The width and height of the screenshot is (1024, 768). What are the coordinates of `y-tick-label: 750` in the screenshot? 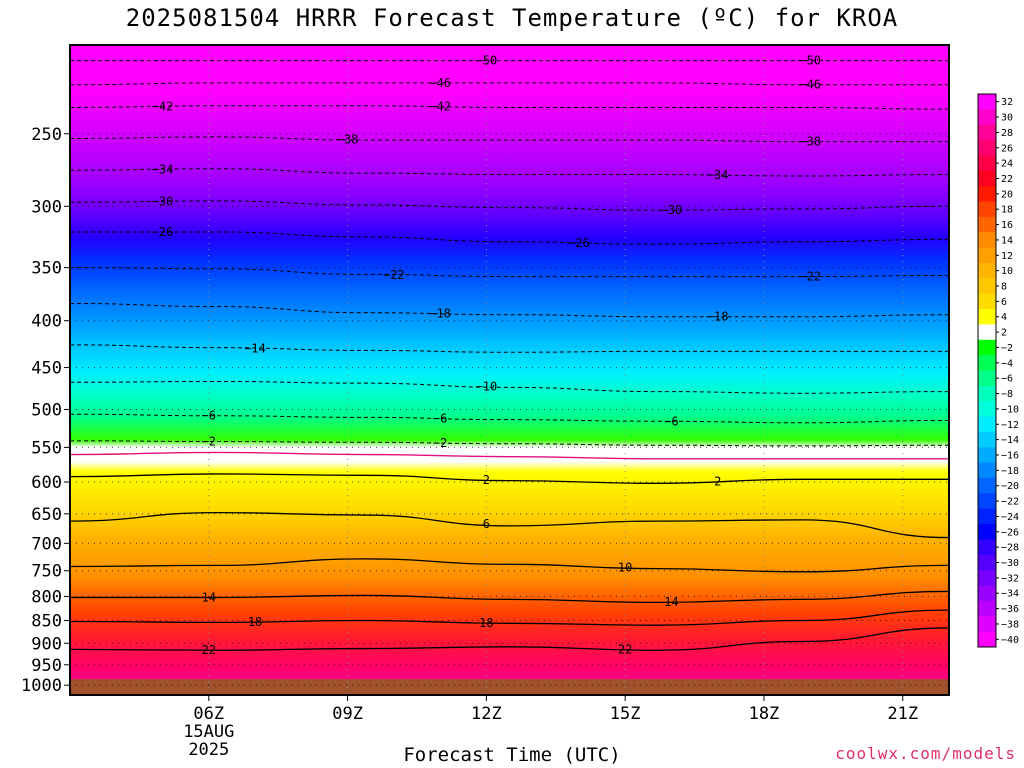 It's located at (46, 572).